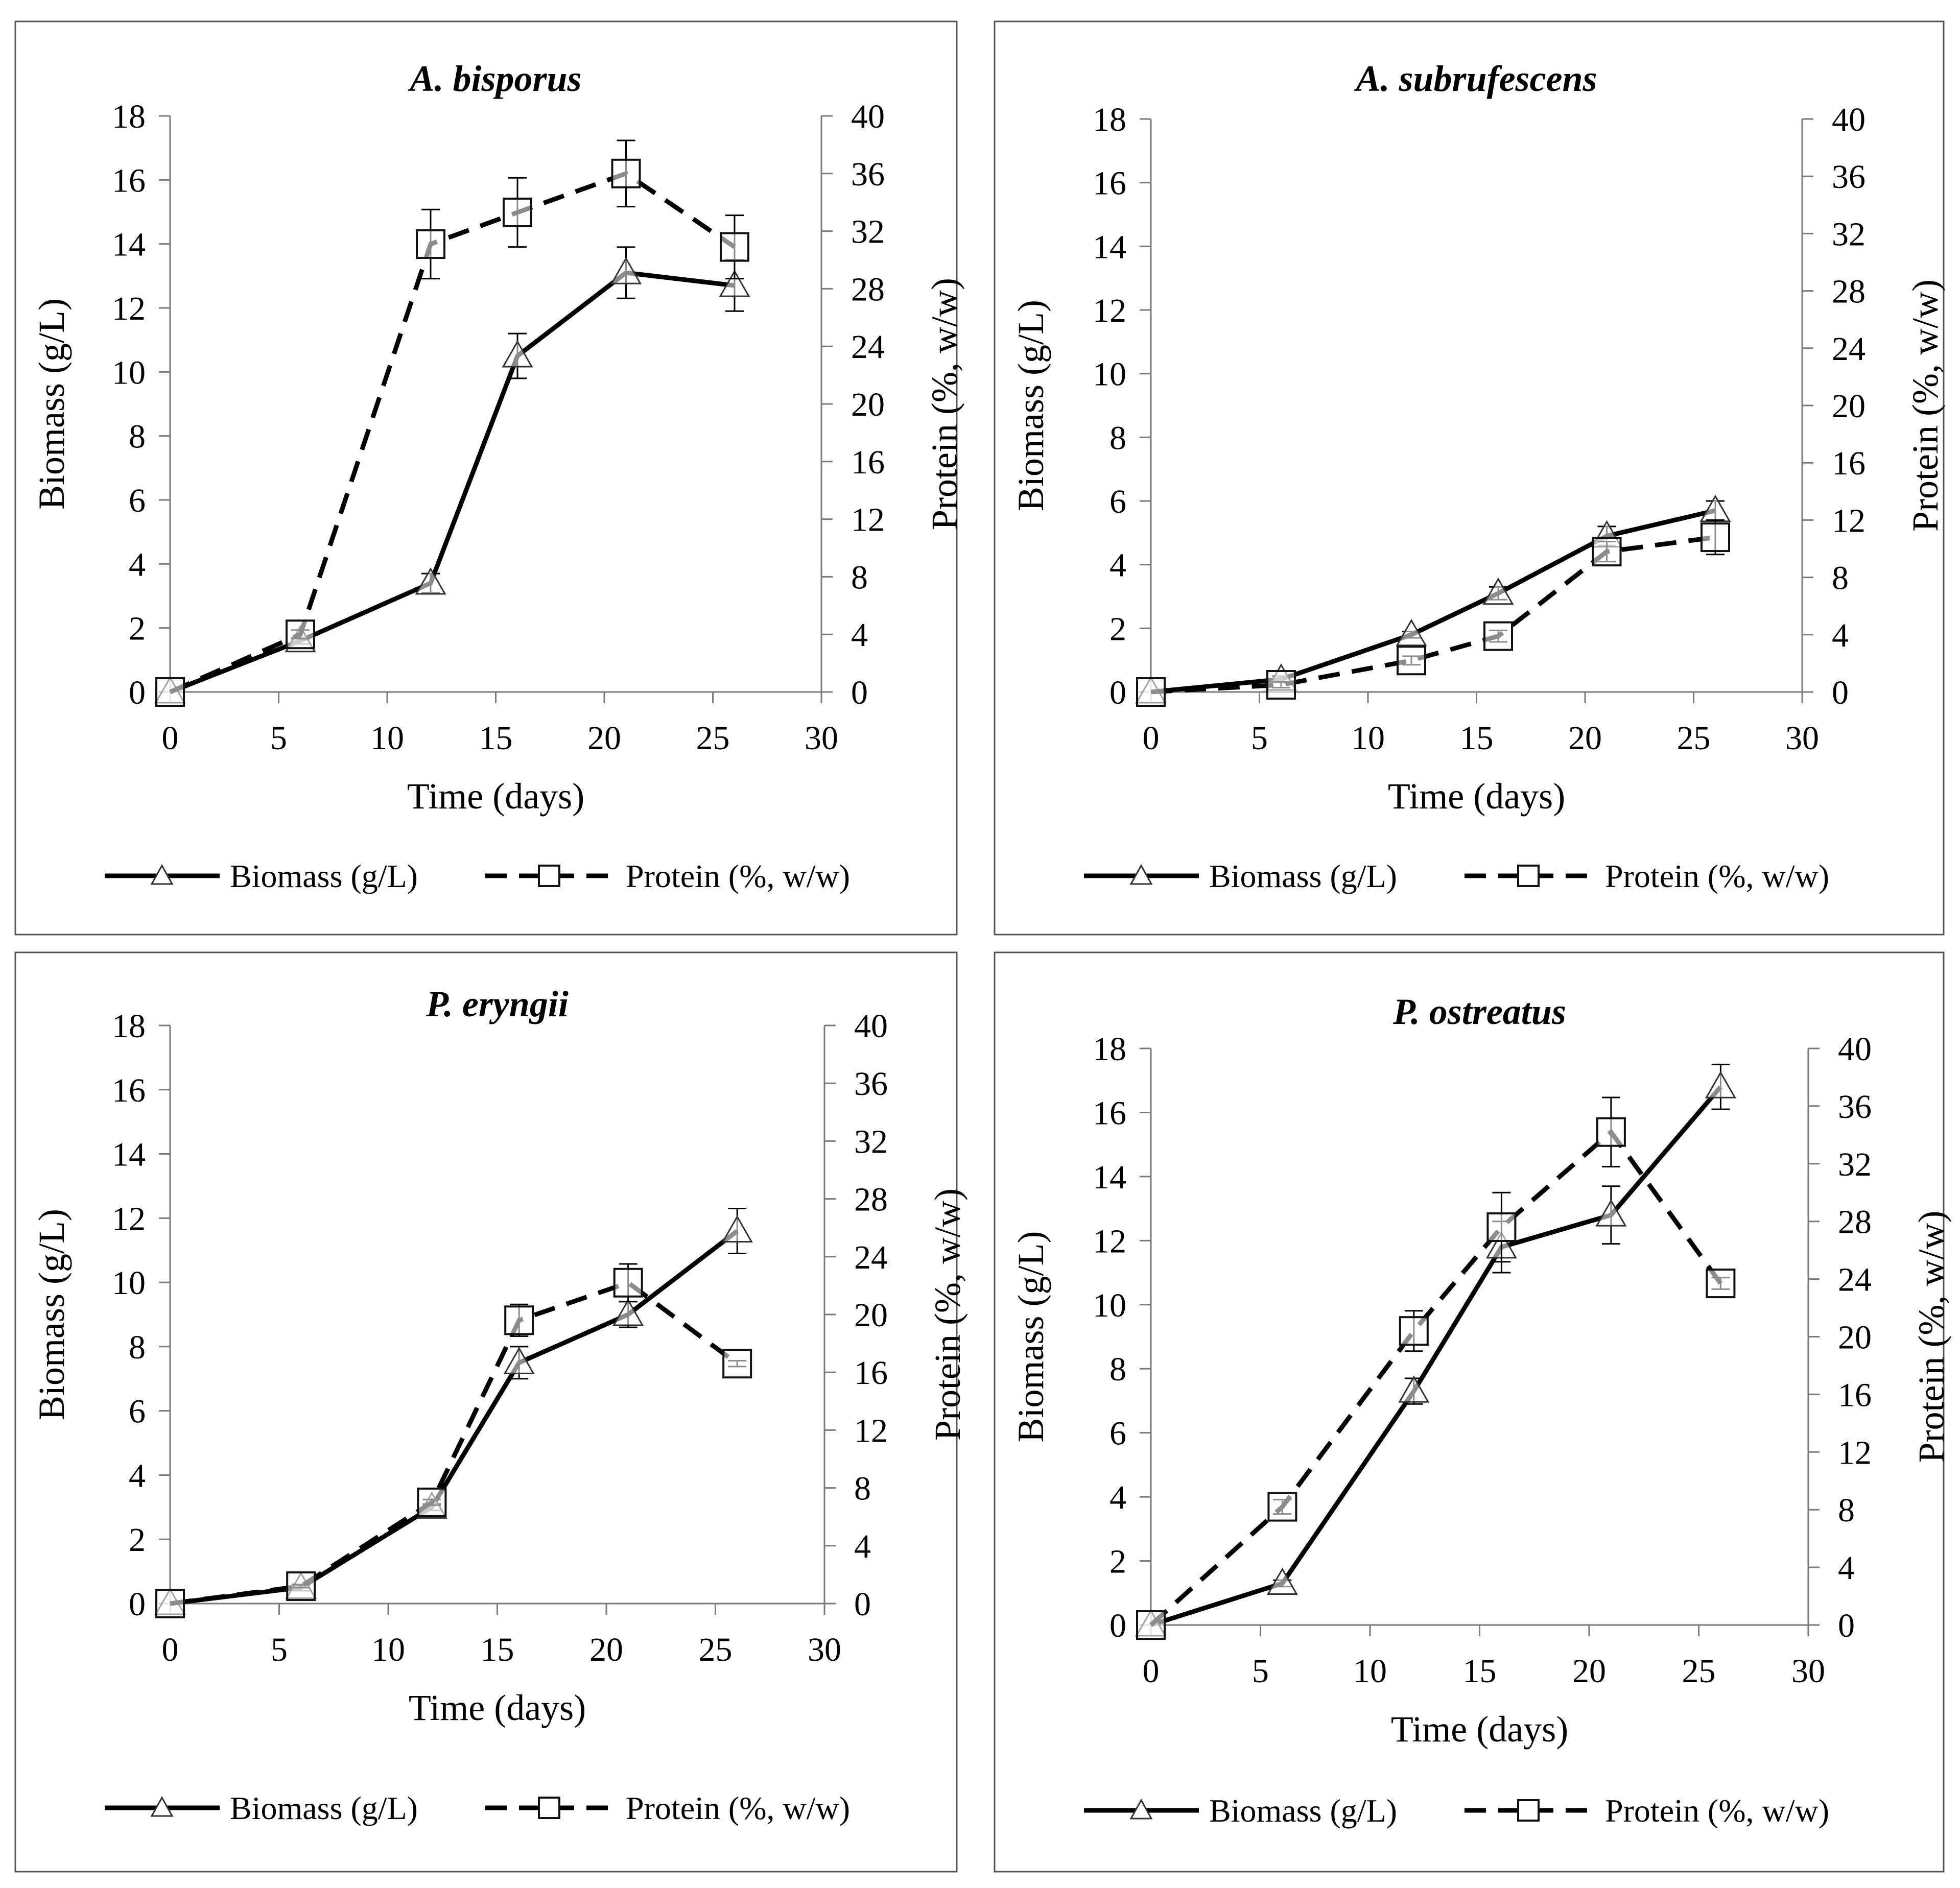 The width and height of the screenshot is (1960, 1888). Describe the element at coordinates (129, 1218) in the screenshot. I see `y-tick-label: 12` at that location.